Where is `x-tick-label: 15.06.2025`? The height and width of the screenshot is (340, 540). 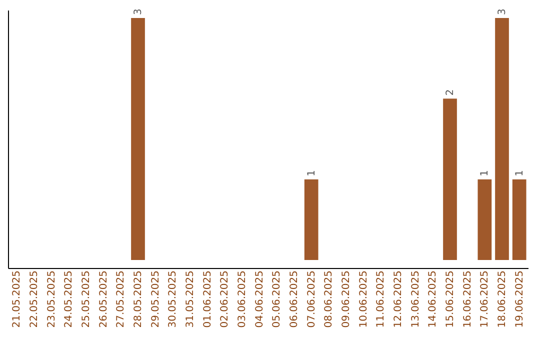
x-tick-label: 15.06.2025 is located at coordinates (450, 299).